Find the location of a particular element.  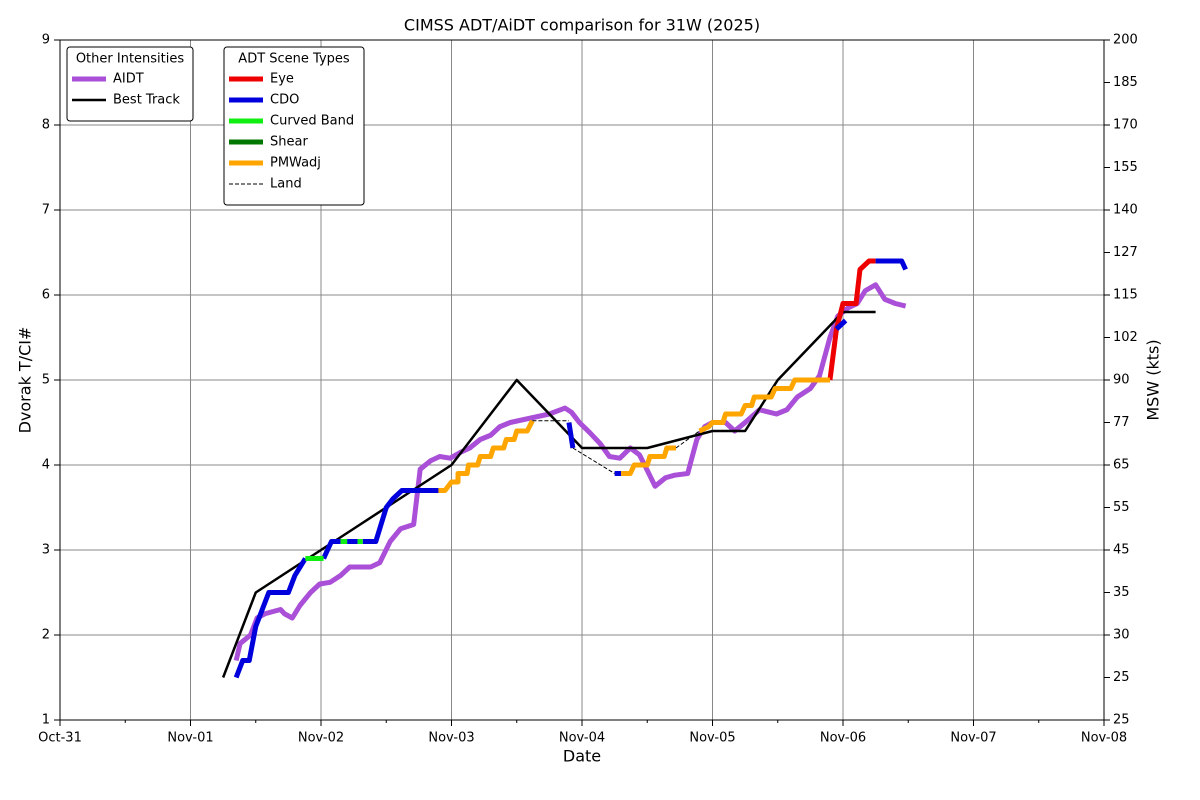

y2-tick-label: 65 is located at coordinates (1121, 465).